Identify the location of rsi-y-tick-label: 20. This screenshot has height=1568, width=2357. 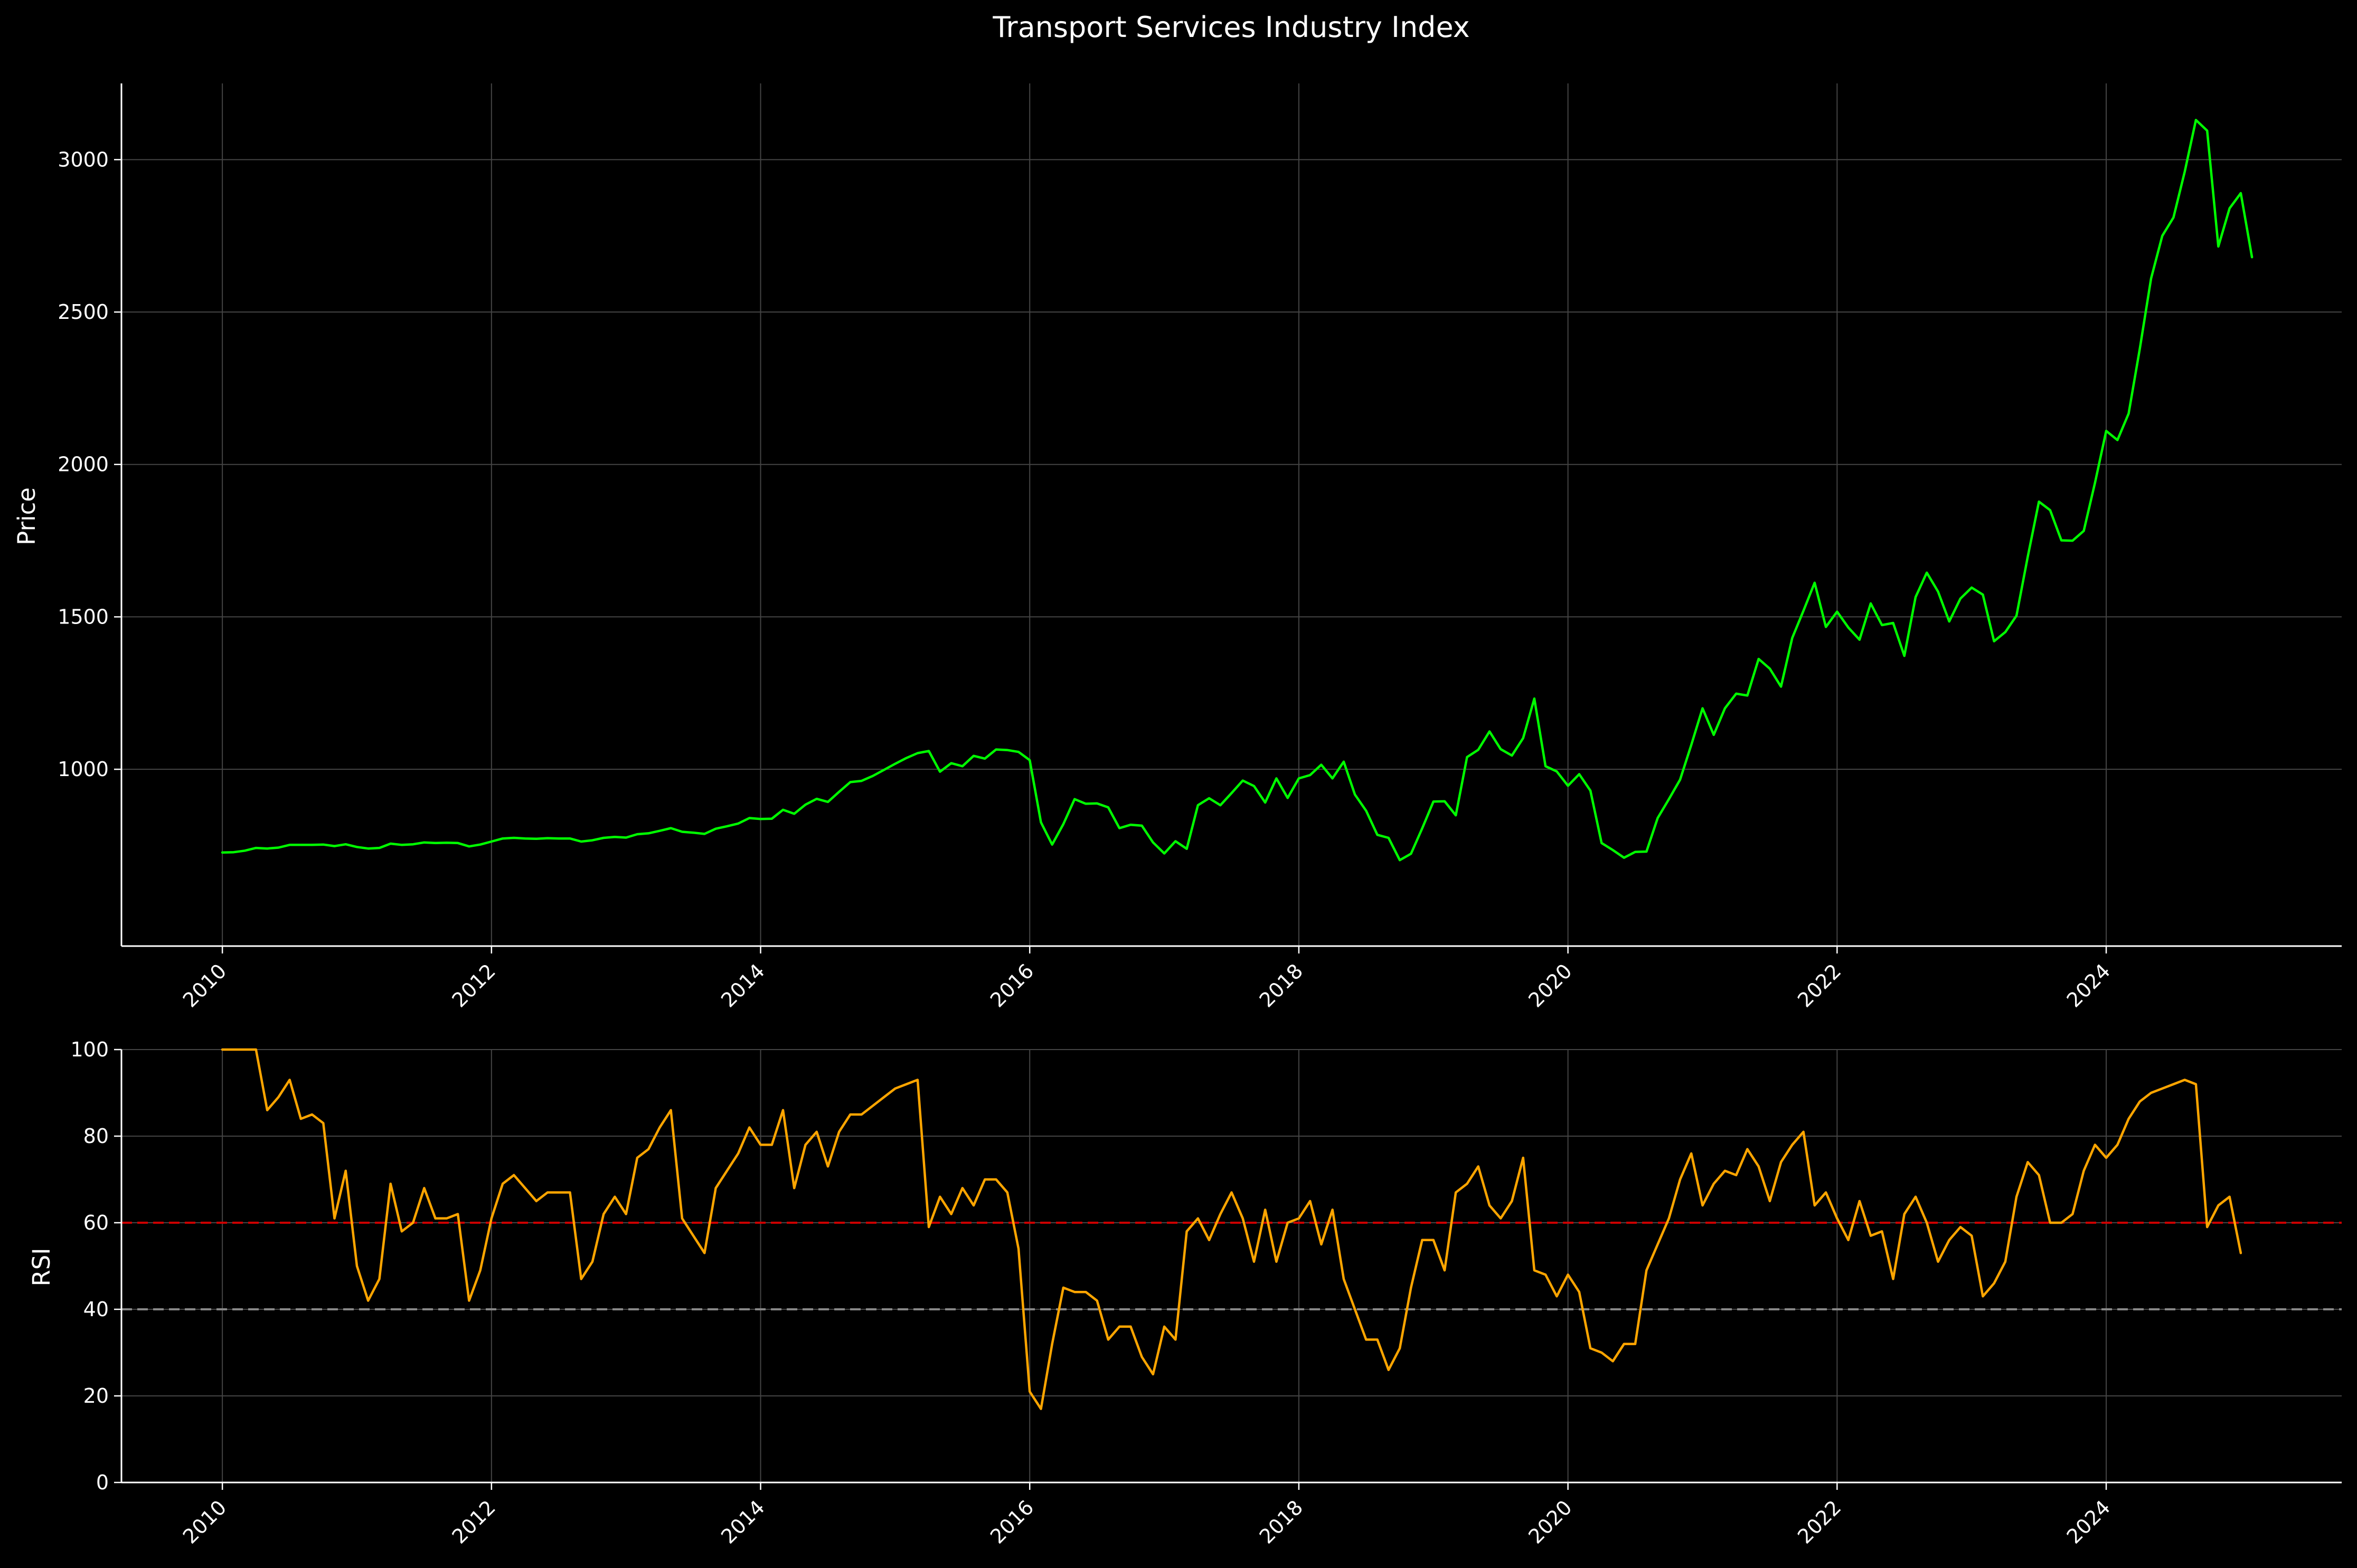
(96, 1396).